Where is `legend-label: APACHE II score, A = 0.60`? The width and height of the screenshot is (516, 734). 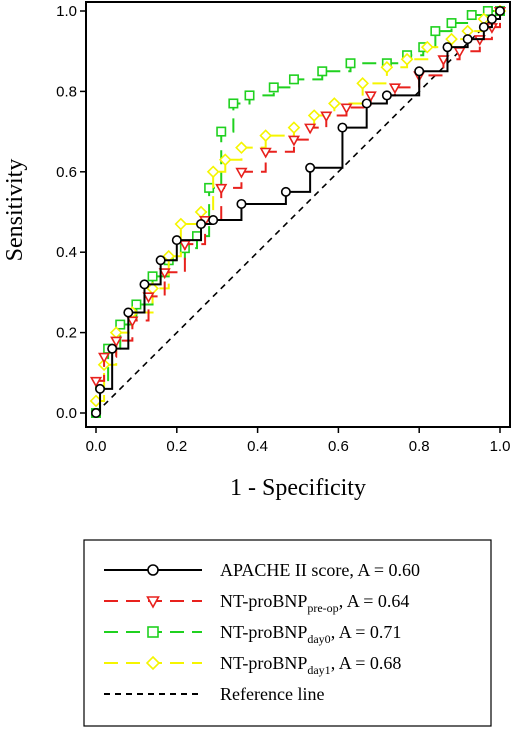
legend-label: APACHE II score, A = 0.60 is located at coordinates (320, 570).